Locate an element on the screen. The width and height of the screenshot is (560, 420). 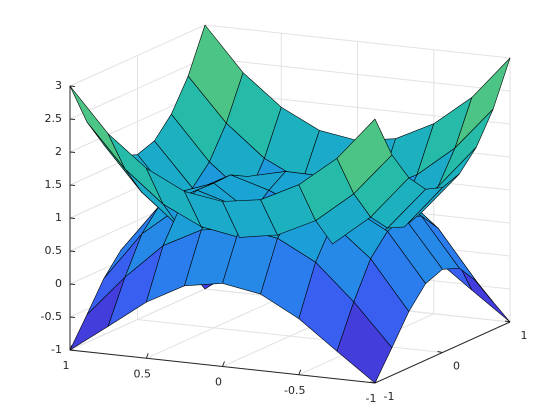
y-tick-label: -1 is located at coordinates (389, 396).